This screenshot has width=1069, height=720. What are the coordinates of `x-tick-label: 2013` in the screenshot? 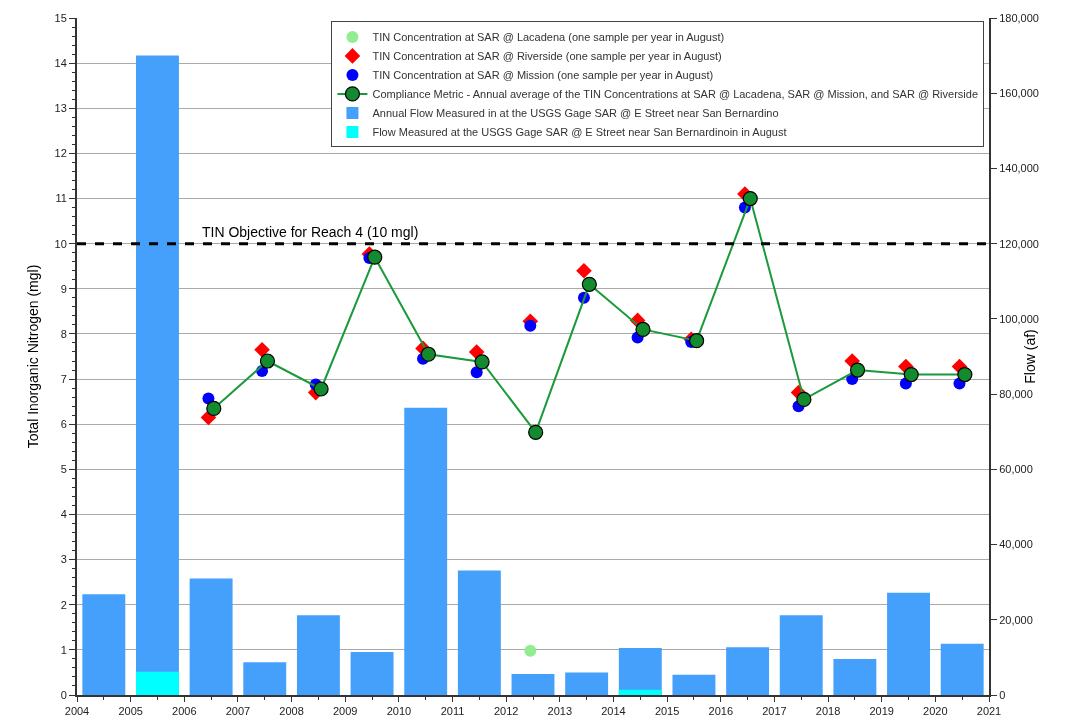 It's located at (560, 711).